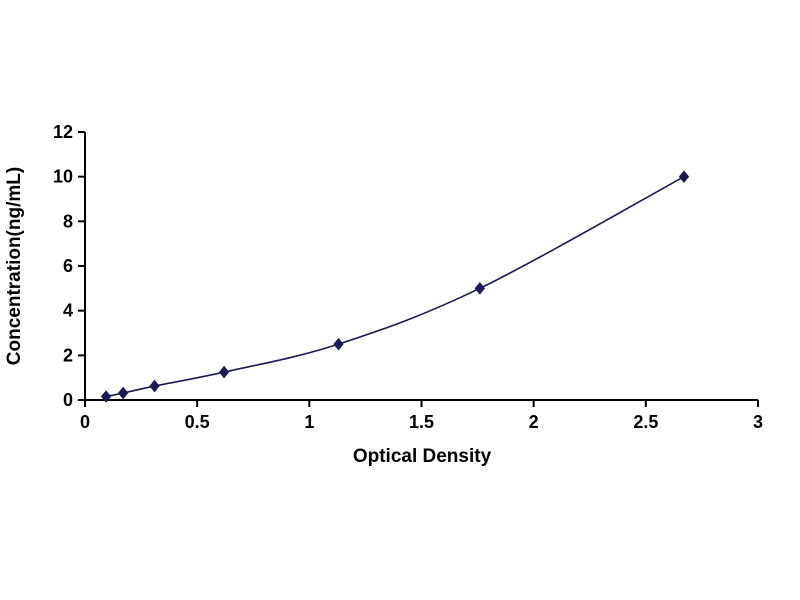  I want to click on y-axis-title: Concentration(ng/mL), so click(14, 266).